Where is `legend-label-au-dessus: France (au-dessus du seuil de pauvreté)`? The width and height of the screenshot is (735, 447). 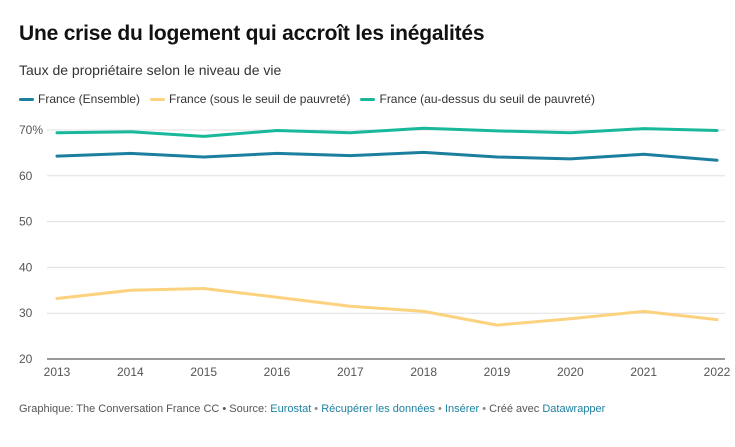 legend-label-au-dessus: France (au-dessus du seuil de pauvreté) is located at coordinates (487, 99).